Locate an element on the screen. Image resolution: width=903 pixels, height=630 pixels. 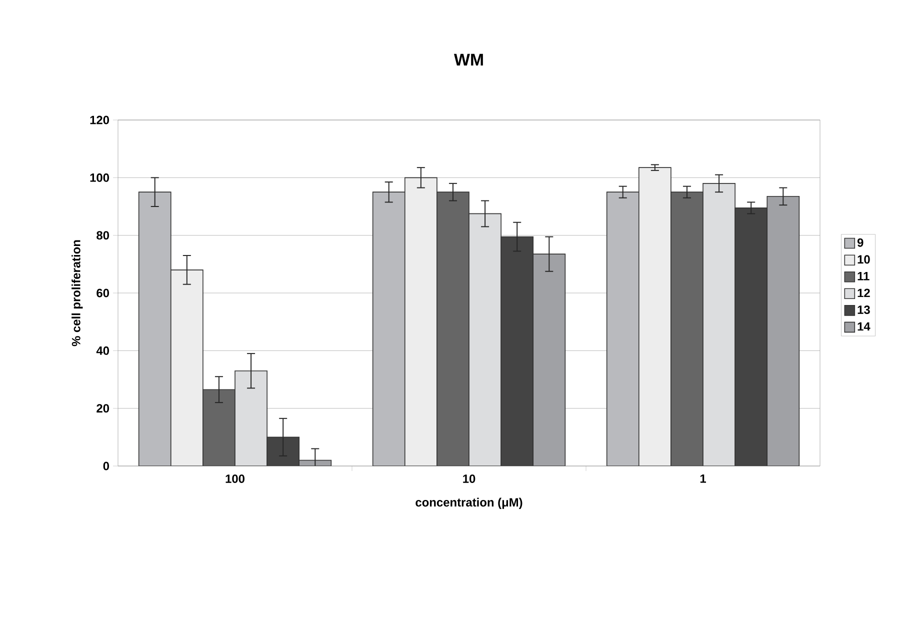
y-tick-label: 100 is located at coordinates (99, 177).